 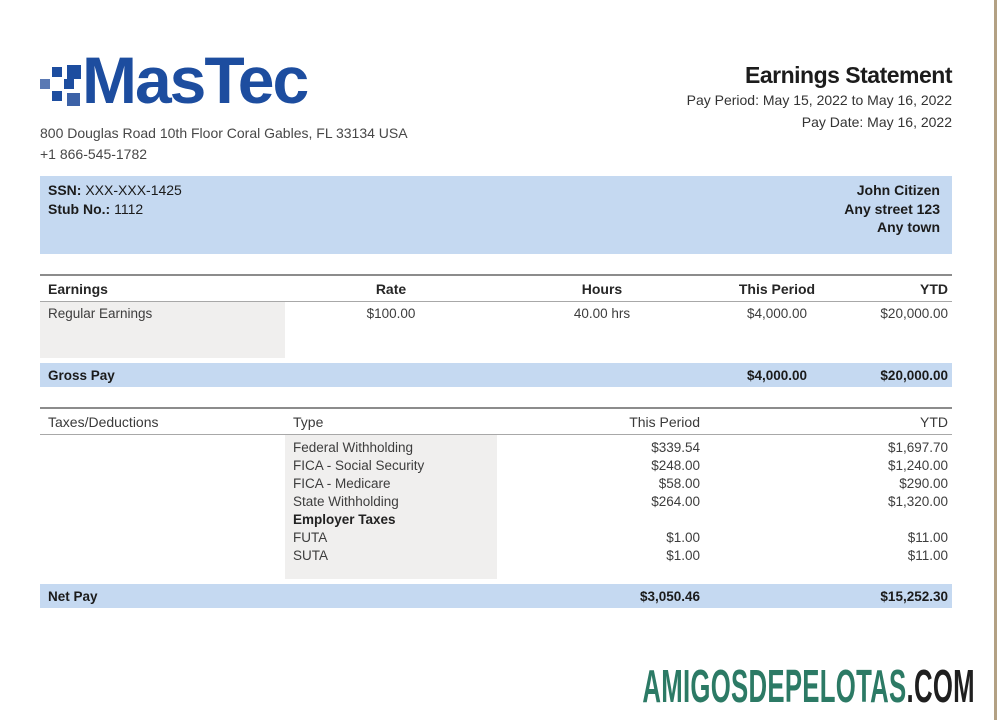 What do you see at coordinates (81, 375) in the screenshot?
I see `gross-pay-label: Gross Pay` at bounding box center [81, 375].